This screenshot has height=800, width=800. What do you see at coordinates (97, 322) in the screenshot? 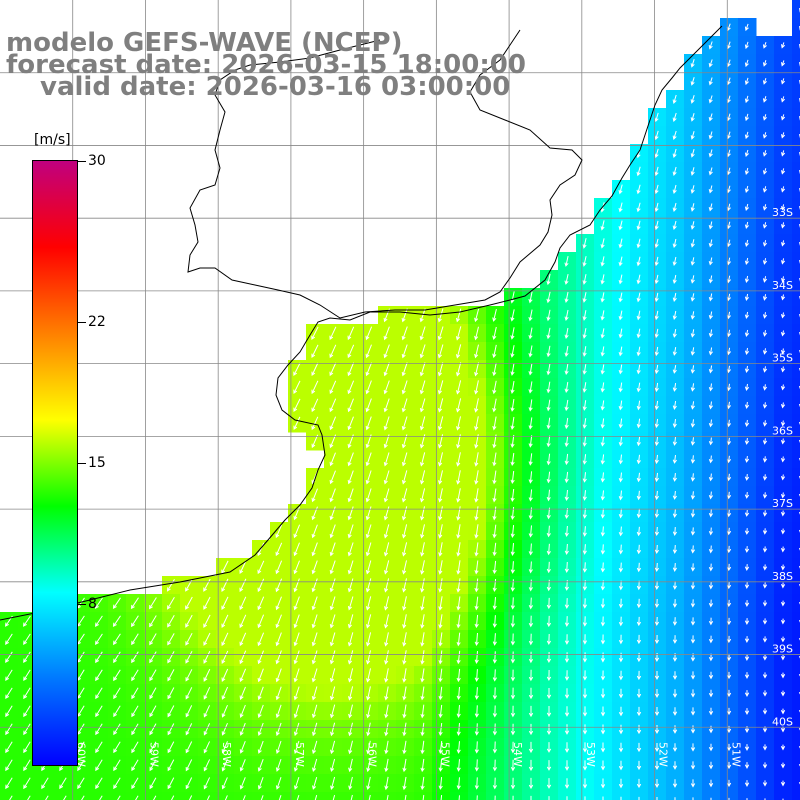
I see `colorbar-tick-label: 22` at bounding box center [97, 322].